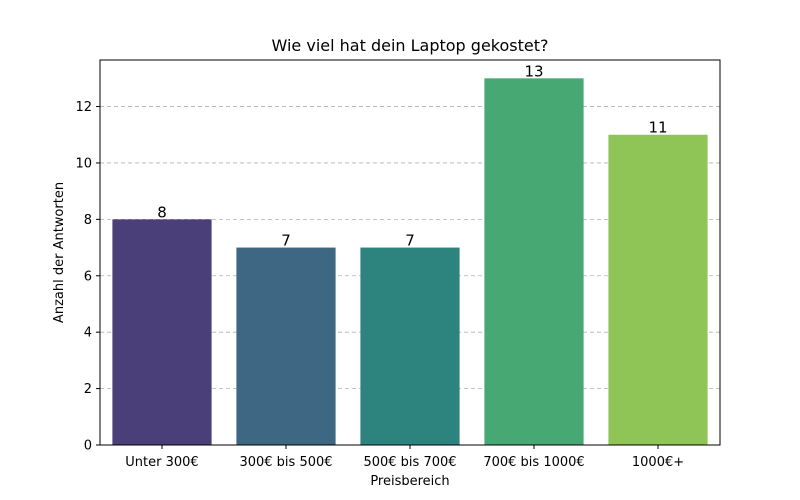 The image size is (800, 500). I want to click on x-tick-label: 1000€+, so click(658, 462).